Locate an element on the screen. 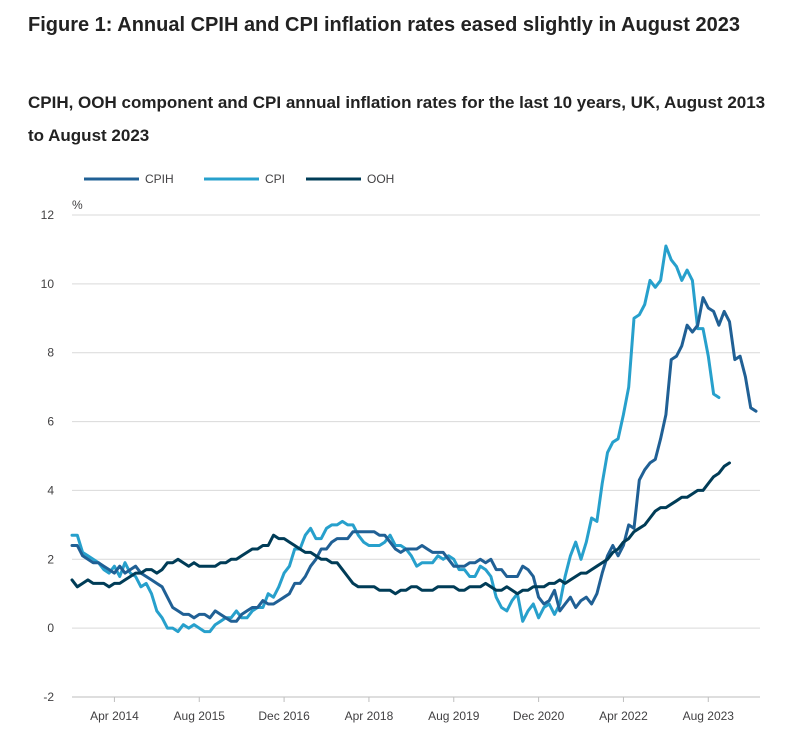 The height and width of the screenshot is (756, 810). x-tick-label: Apr 2018 is located at coordinates (369, 716).